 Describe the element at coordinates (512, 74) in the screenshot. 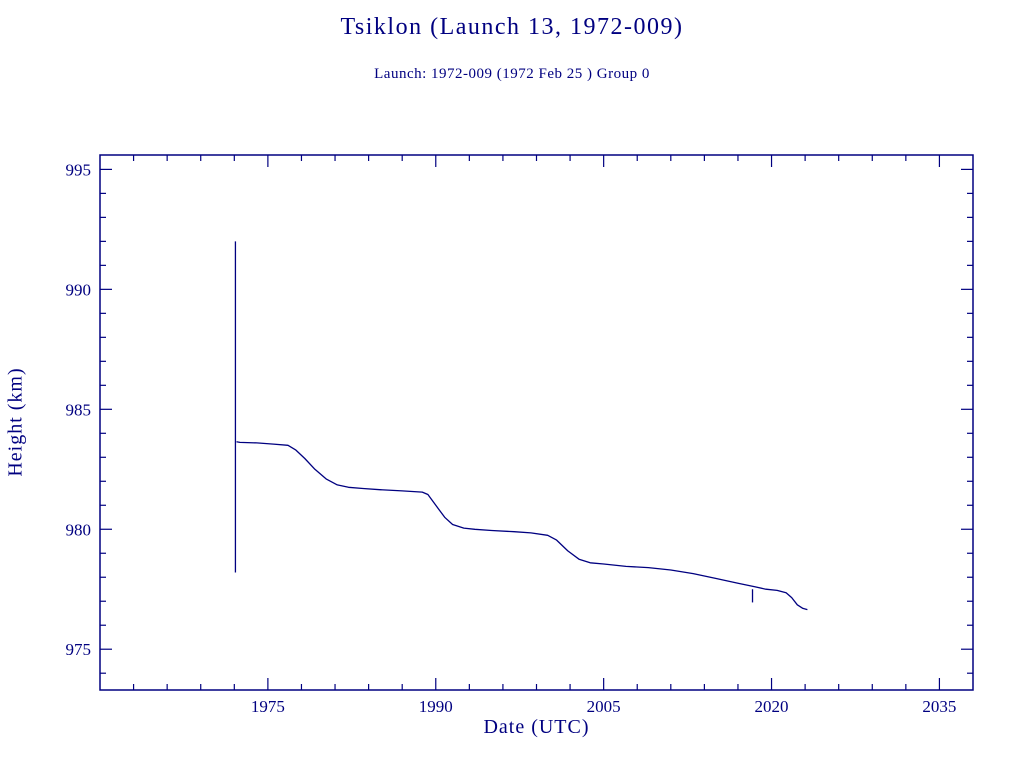

I see `chart-subtitle: Launch: 1972-009 (1972 Feb 25 ) Group 0` at that location.